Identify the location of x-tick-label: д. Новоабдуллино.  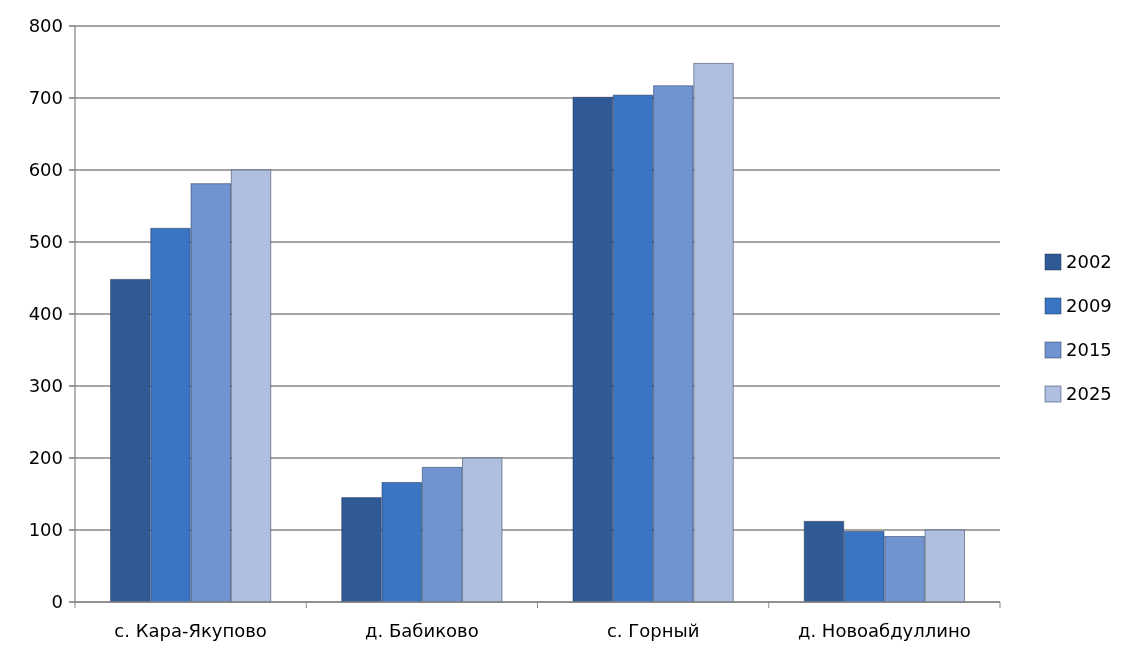
(884, 630).